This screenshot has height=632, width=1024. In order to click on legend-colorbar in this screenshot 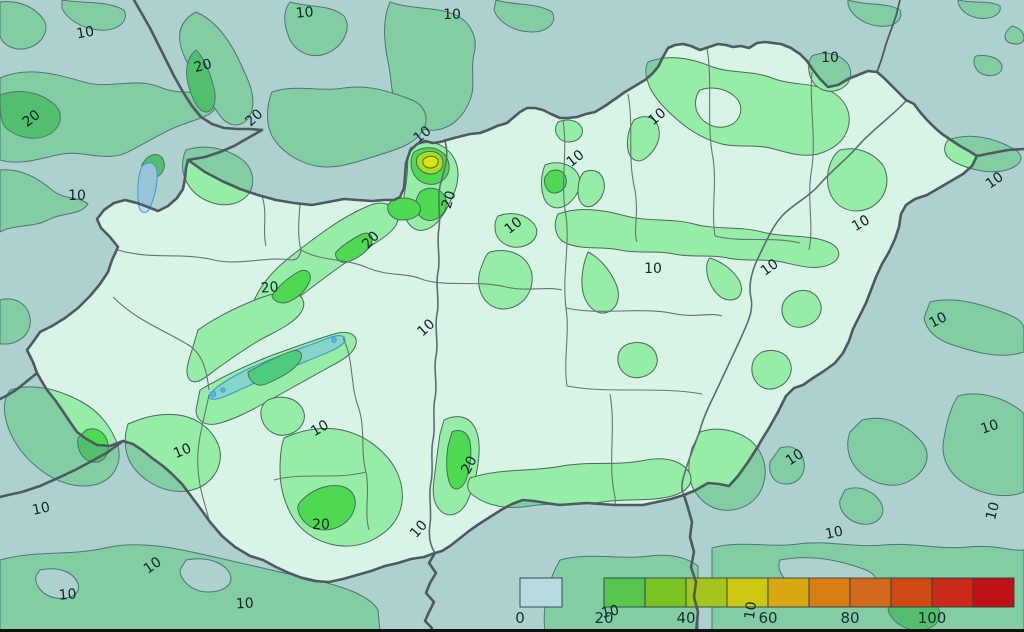, I will do `click(767, 592)`.